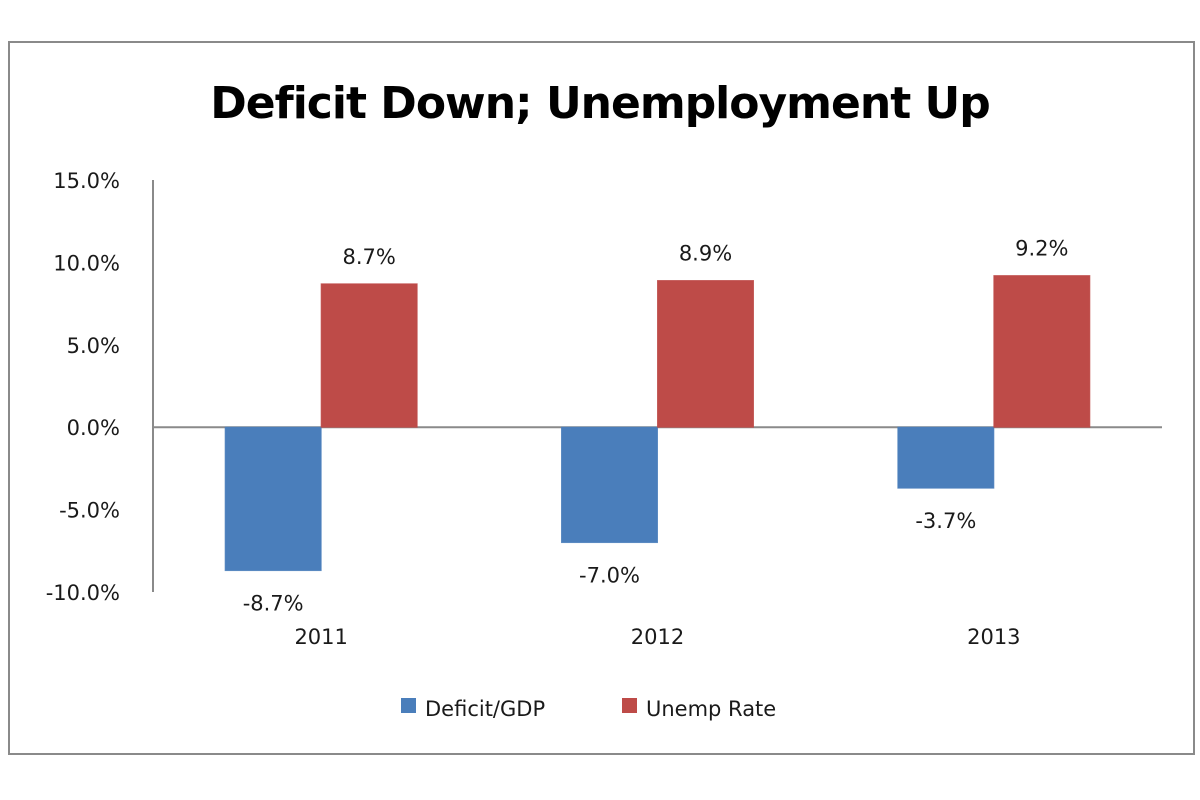 The width and height of the screenshot is (1200, 800). I want to click on y-tick-label: -10.0%, so click(83, 593).